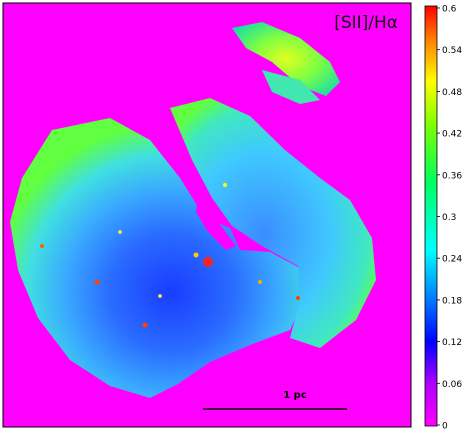 The image size is (465, 435). What do you see at coordinates (452, 301) in the screenshot?
I see `colorbar-tick-label: 0.18` at bounding box center [452, 301].